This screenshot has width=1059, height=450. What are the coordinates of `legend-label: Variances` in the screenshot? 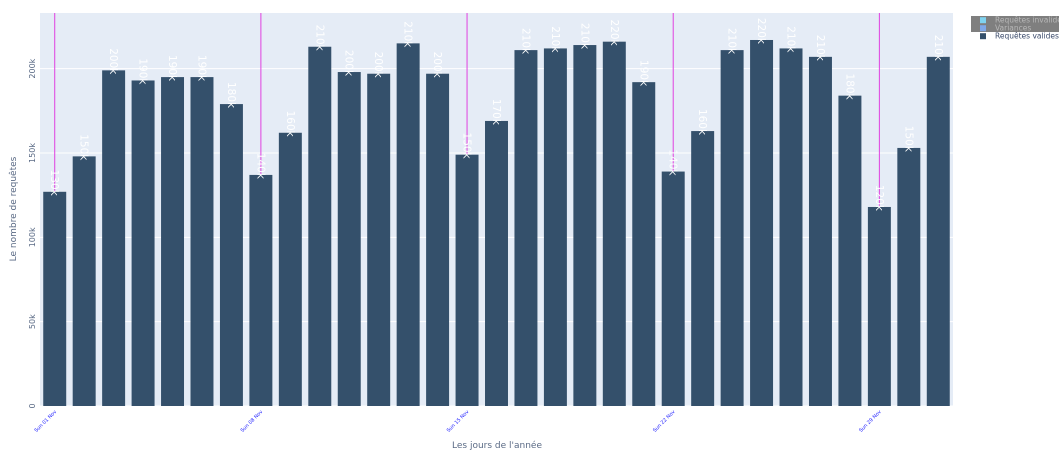 It's located at (1013, 28).